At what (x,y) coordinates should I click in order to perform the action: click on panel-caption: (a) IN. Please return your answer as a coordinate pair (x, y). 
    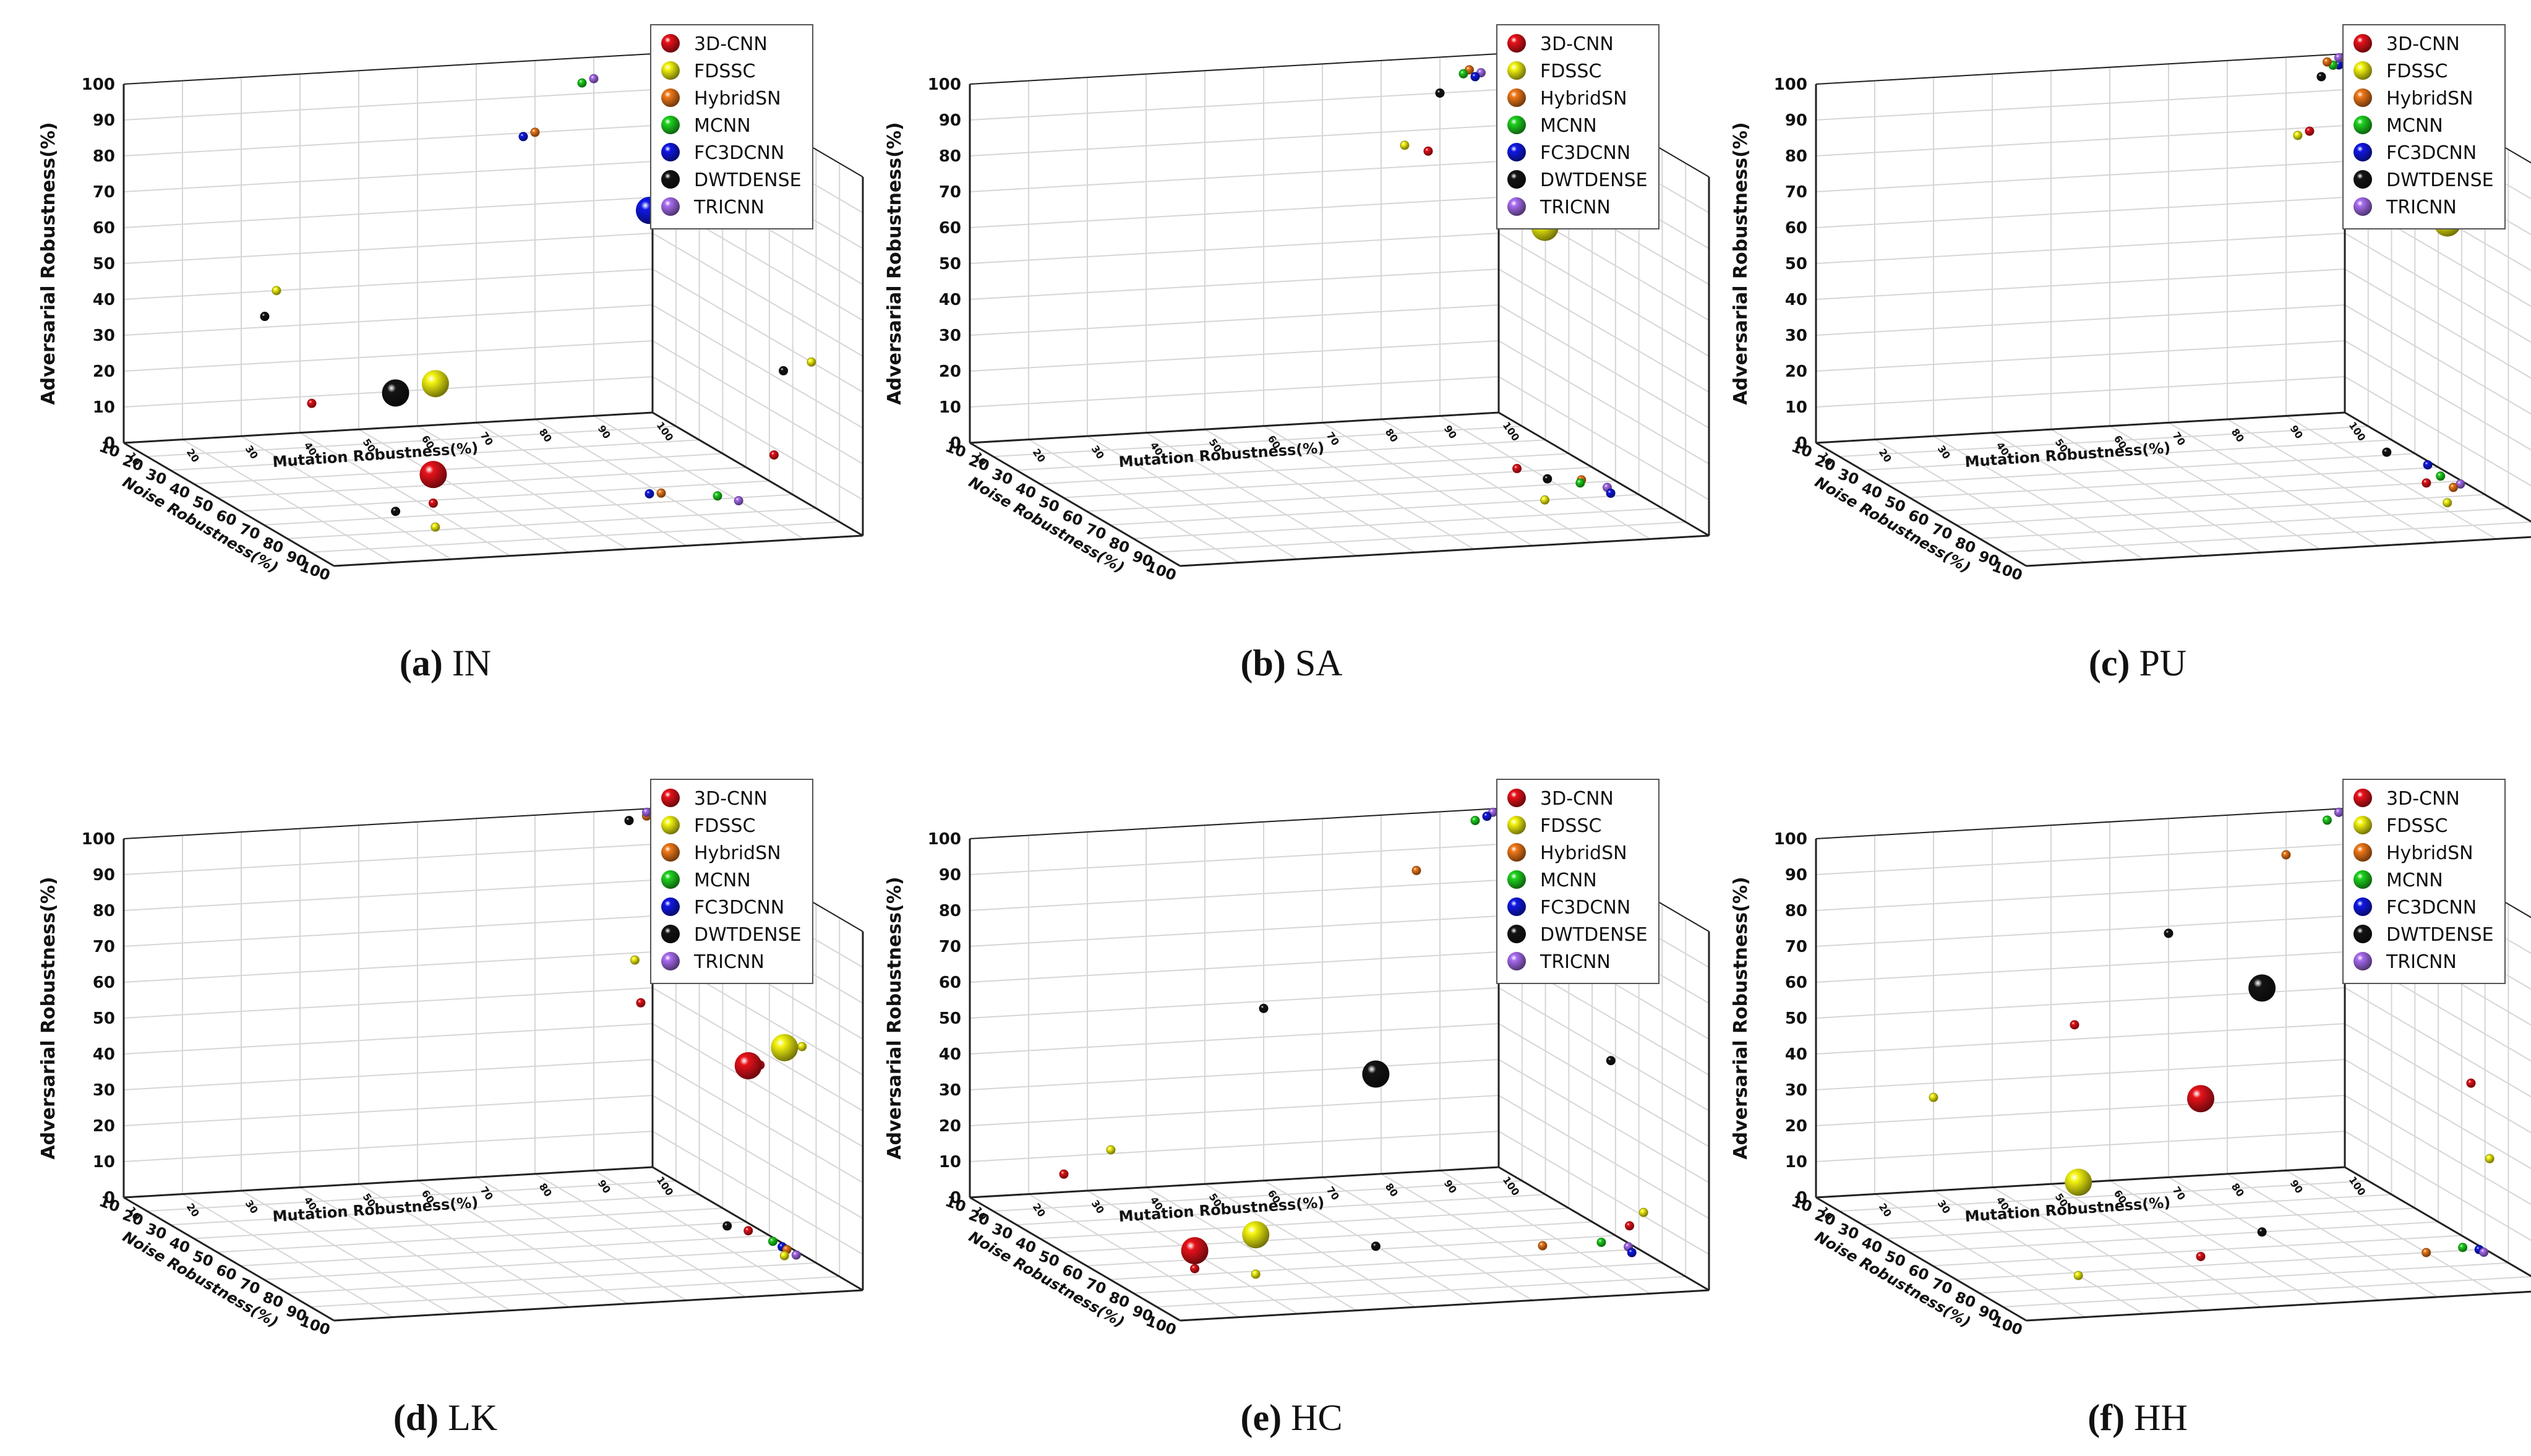
    Looking at the image, I should click on (446, 663).